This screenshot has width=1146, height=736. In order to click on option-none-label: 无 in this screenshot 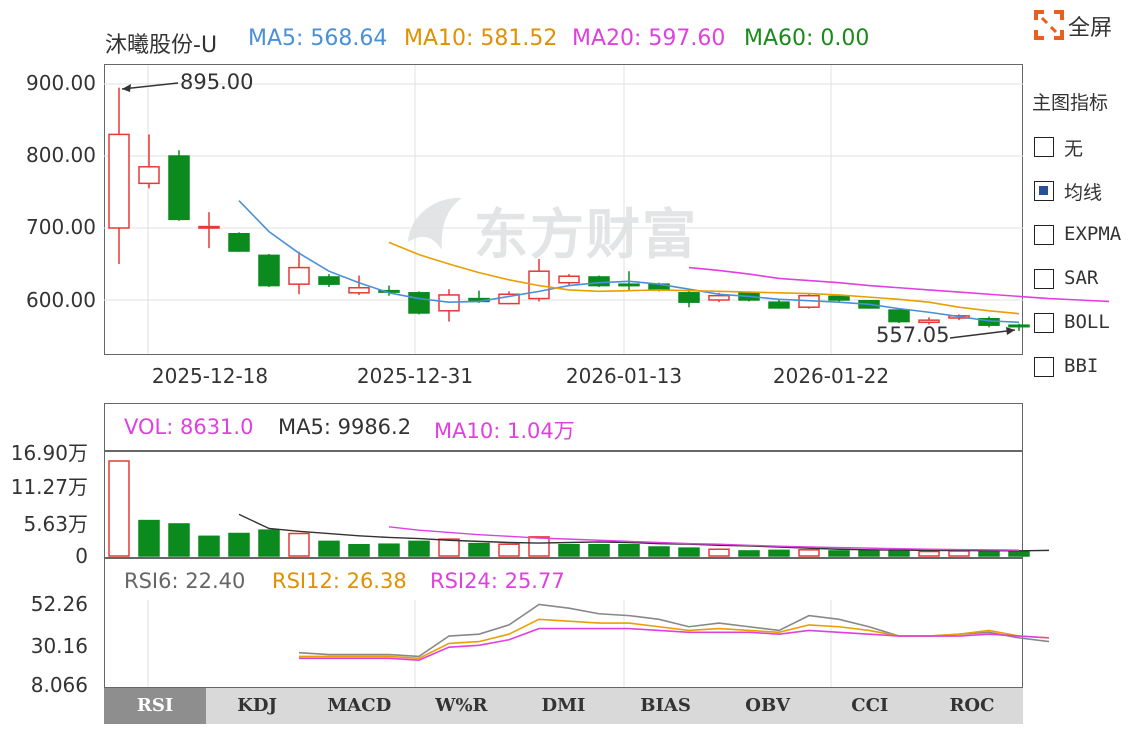, I will do `click(1074, 149)`.